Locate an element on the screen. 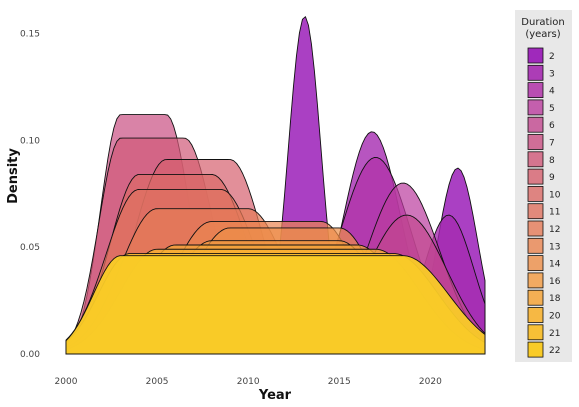  legend-background is located at coordinates (543, 186).